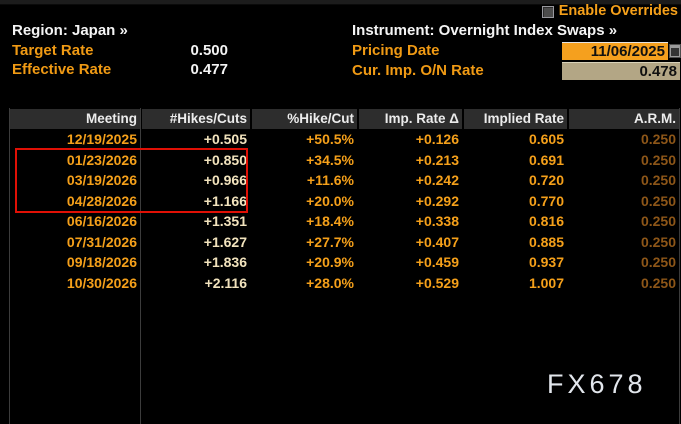  I want to click on cell-imp-rate-delta: +0.126, so click(437, 139).